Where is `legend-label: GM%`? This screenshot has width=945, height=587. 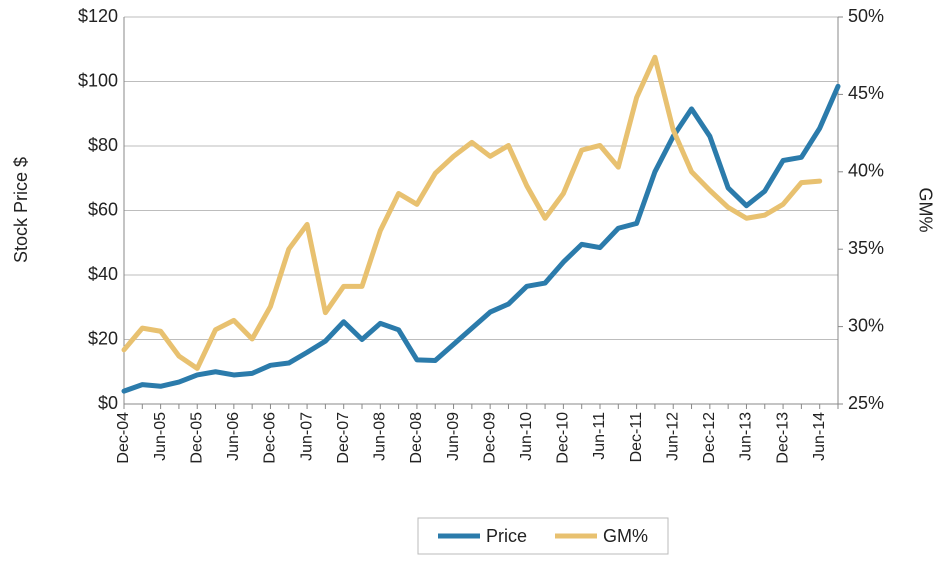
legend-label: GM% is located at coordinates (625, 536).